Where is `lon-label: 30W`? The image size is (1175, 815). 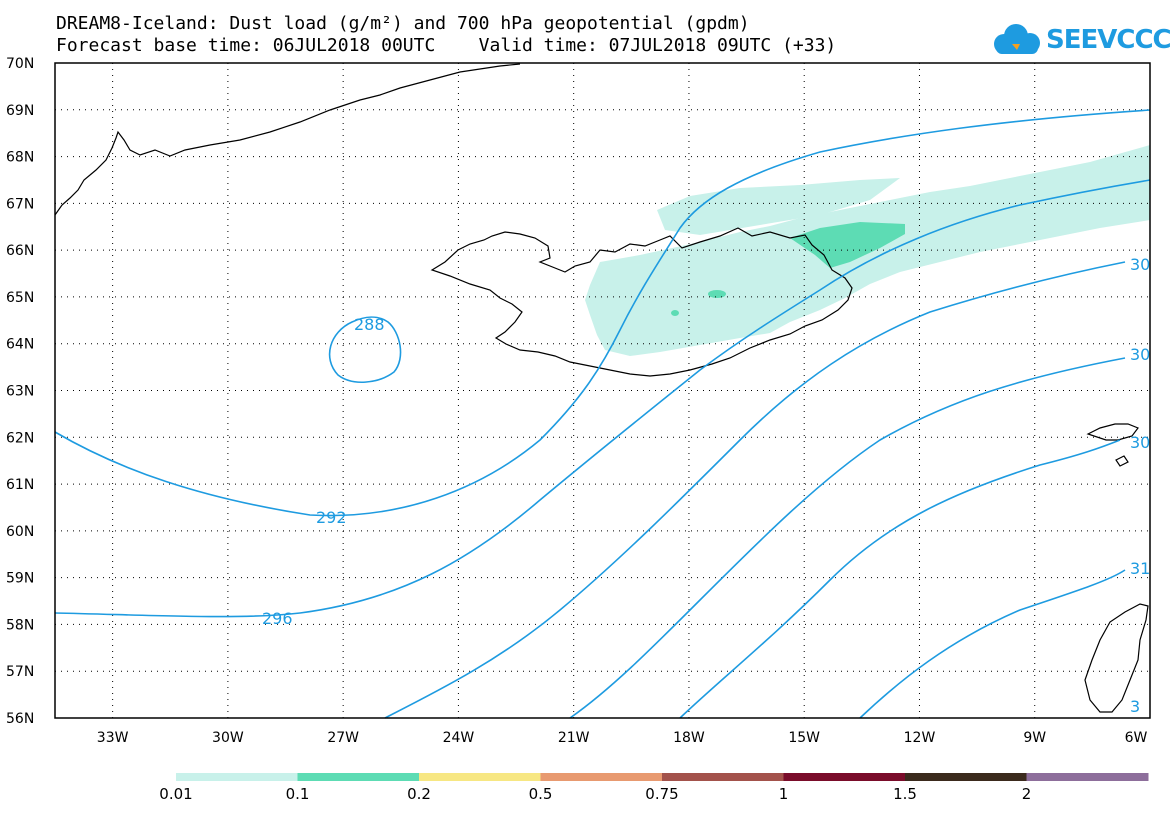 lon-label: 30W is located at coordinates (228, 738).